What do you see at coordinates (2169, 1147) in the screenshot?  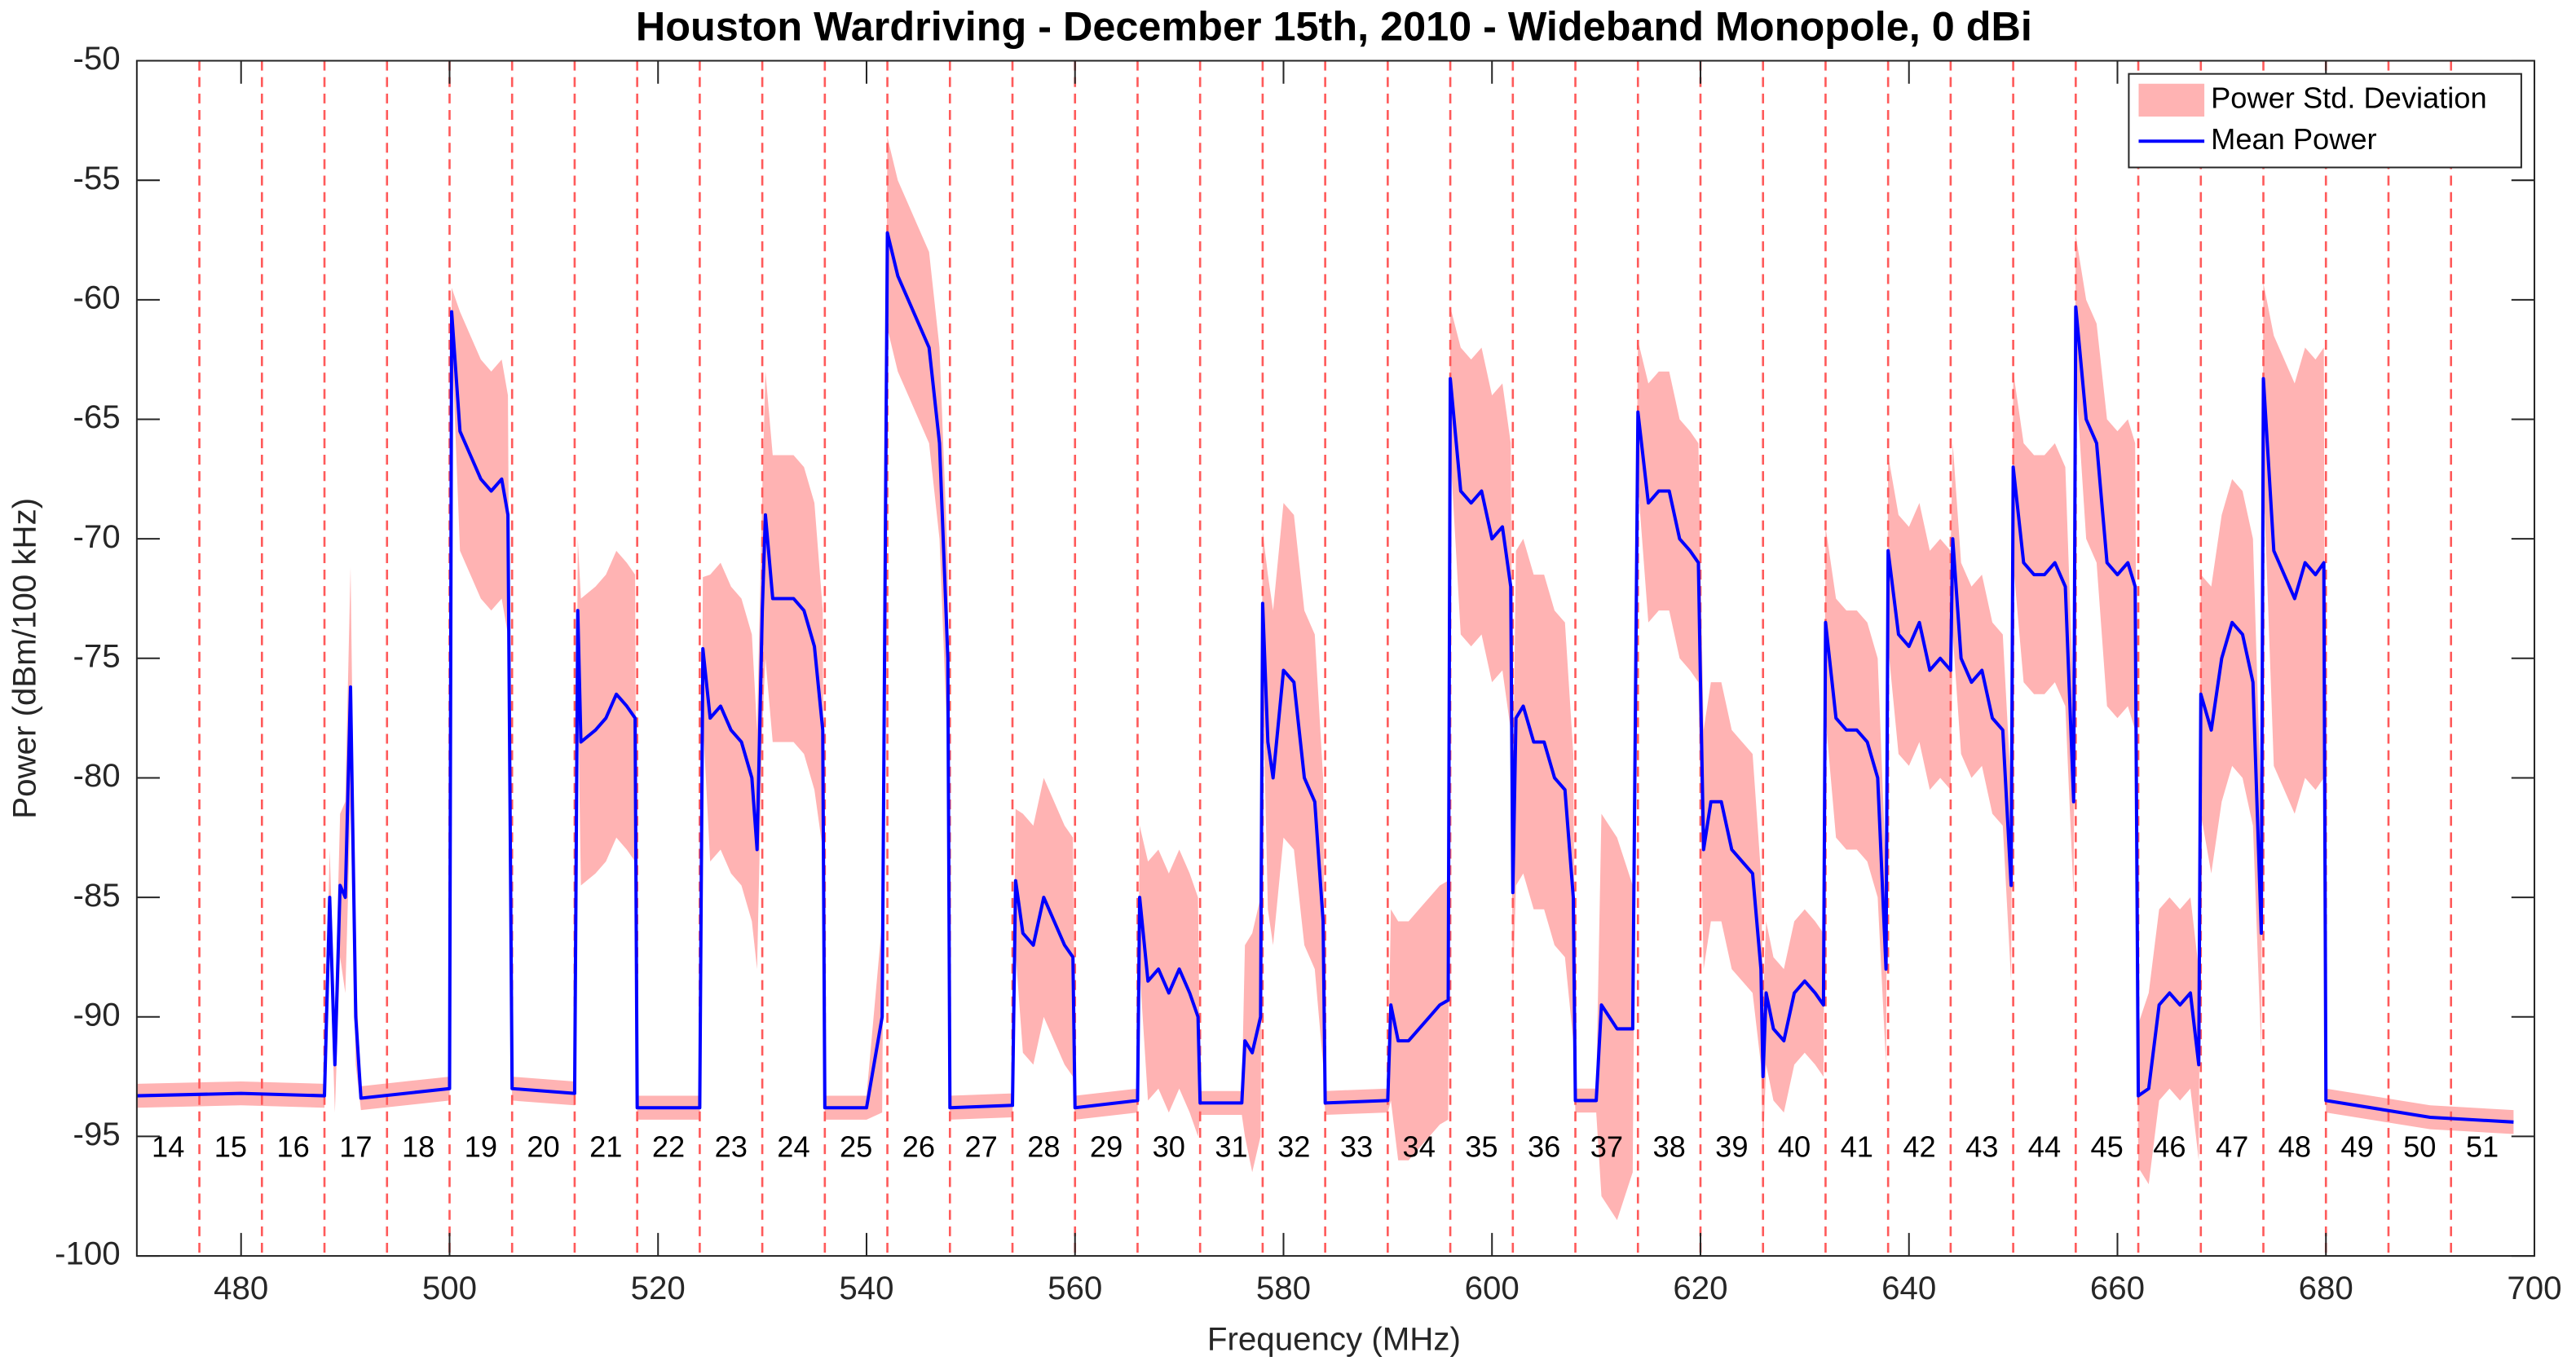 I see `channel-label: 46` at bounding box center [2169, 1147].